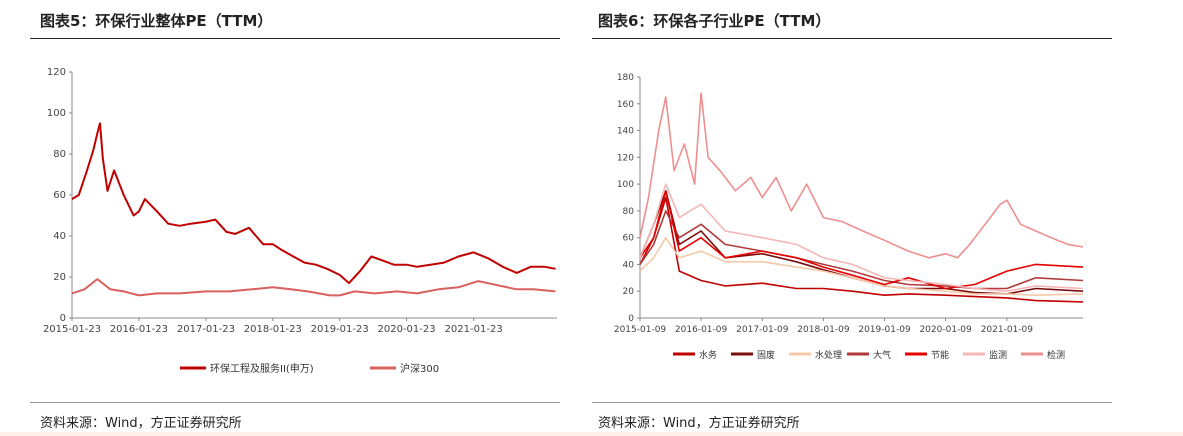 The image size is (1183, 436). I want to click on x-tick-label: 2015-01-23, so click(72, 329).